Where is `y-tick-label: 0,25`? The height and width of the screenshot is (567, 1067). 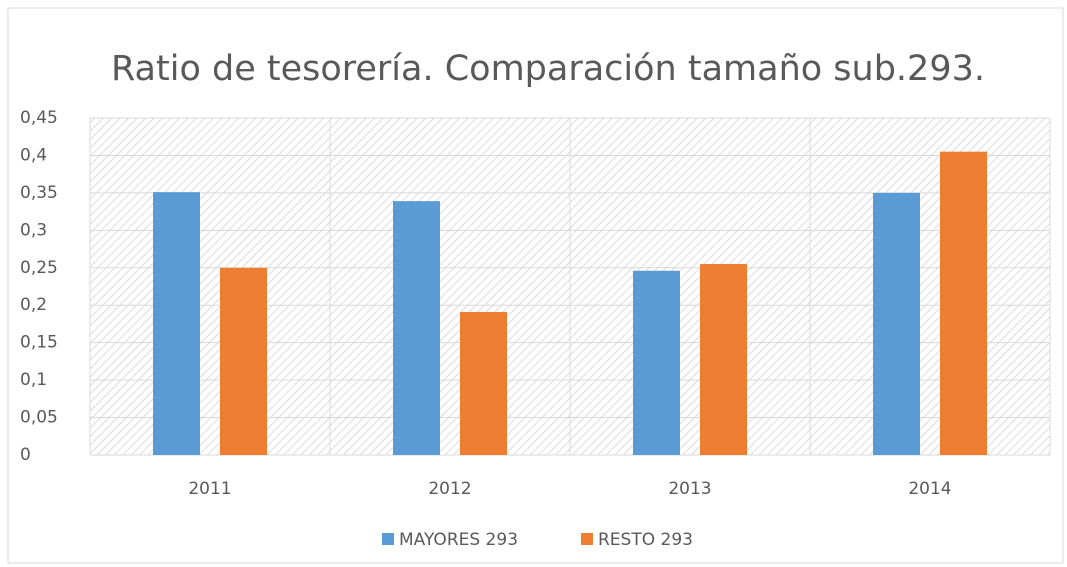
y-tick-label: 0,25 is located at coordinates (39, 268).